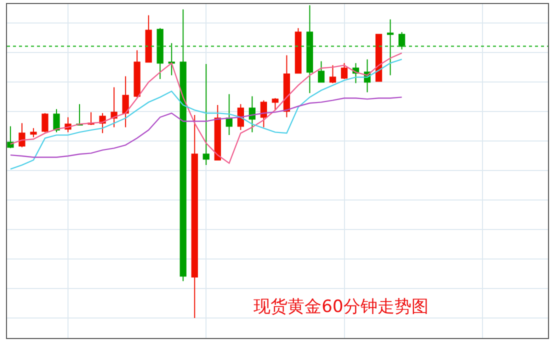 Image resolution: width=550 pixels, height=340 pixels. Describe the element at coordinates (341, 306) in the screenshot. I see `text: 现货黄金60分钟走势图` at that location.